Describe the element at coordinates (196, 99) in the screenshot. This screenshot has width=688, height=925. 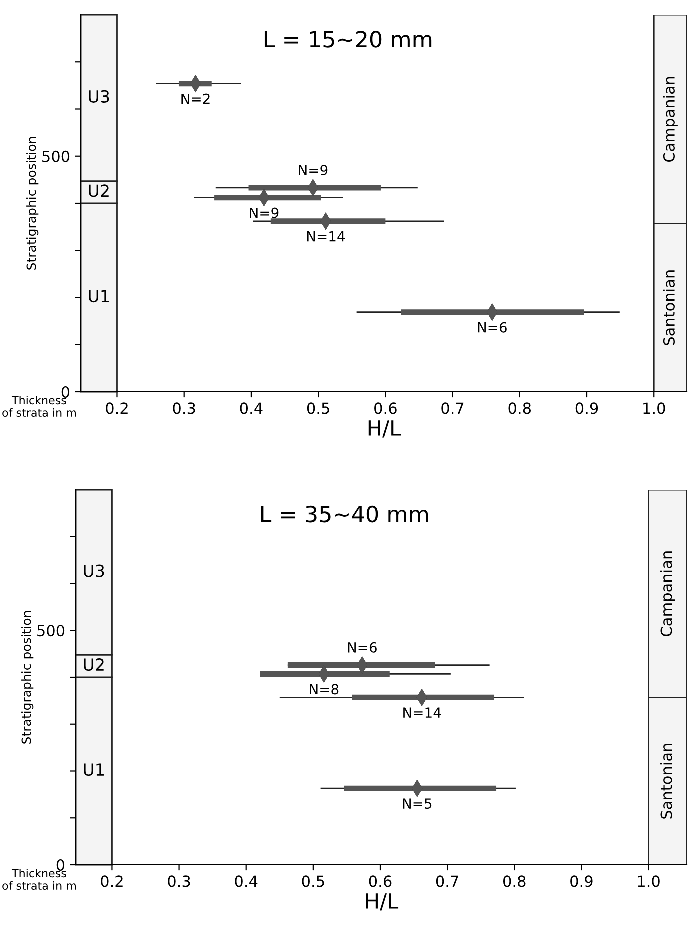
I see `annotation: N=2` at that location.